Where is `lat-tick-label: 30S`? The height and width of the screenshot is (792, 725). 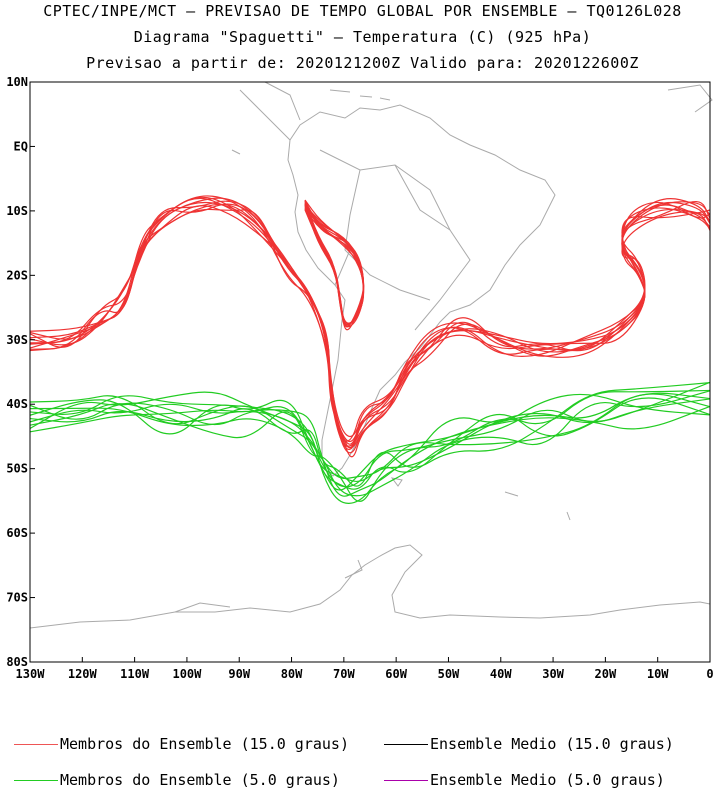
lat-tick-label: 30S is located at coordinates (17, 340).